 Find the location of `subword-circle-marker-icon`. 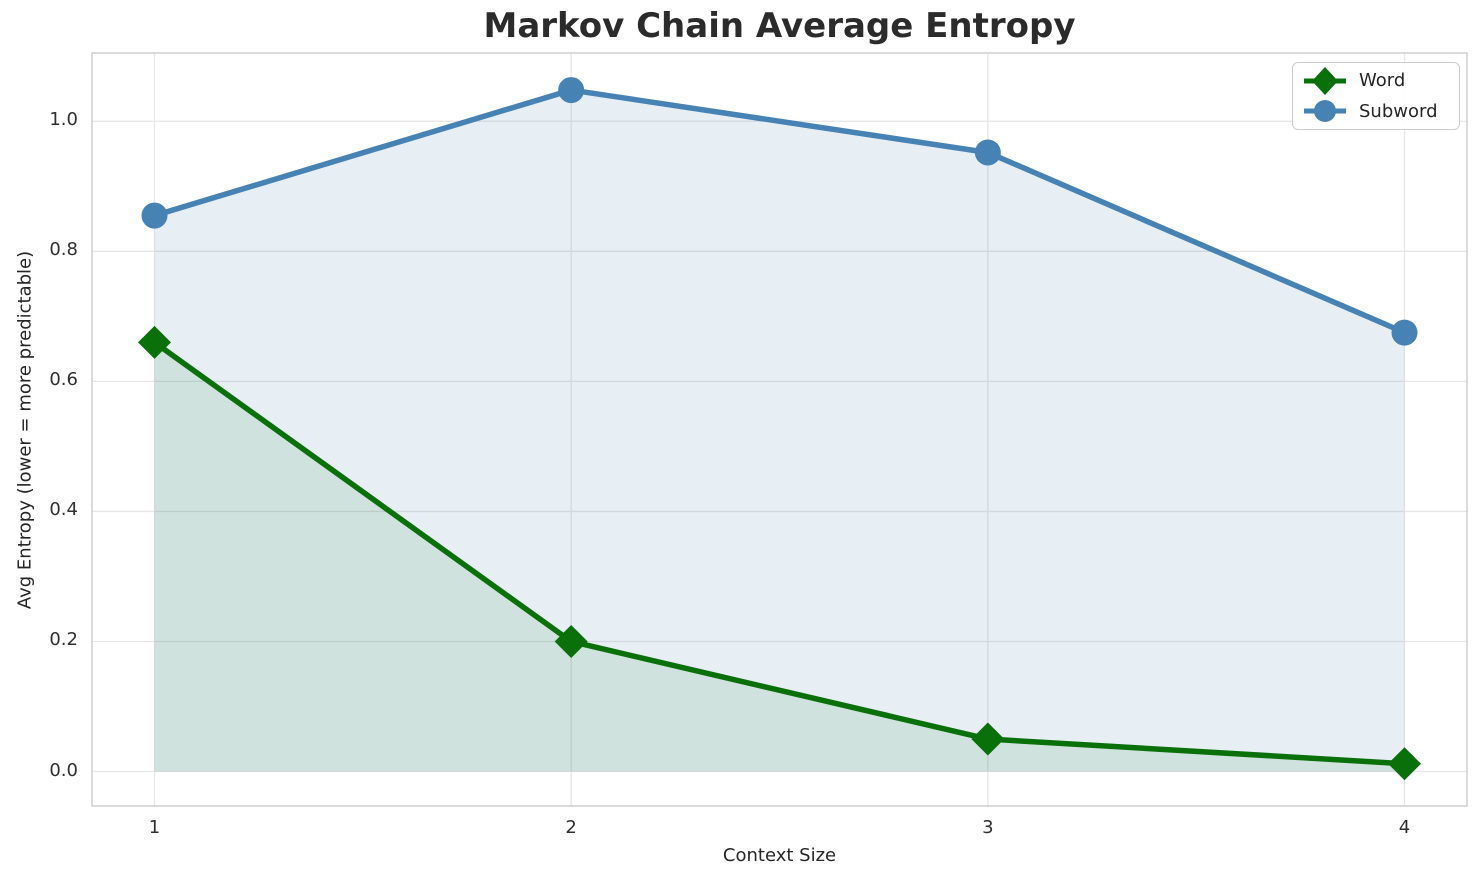

subword-circle-marker-icon is located at coordinates (1325, 111).